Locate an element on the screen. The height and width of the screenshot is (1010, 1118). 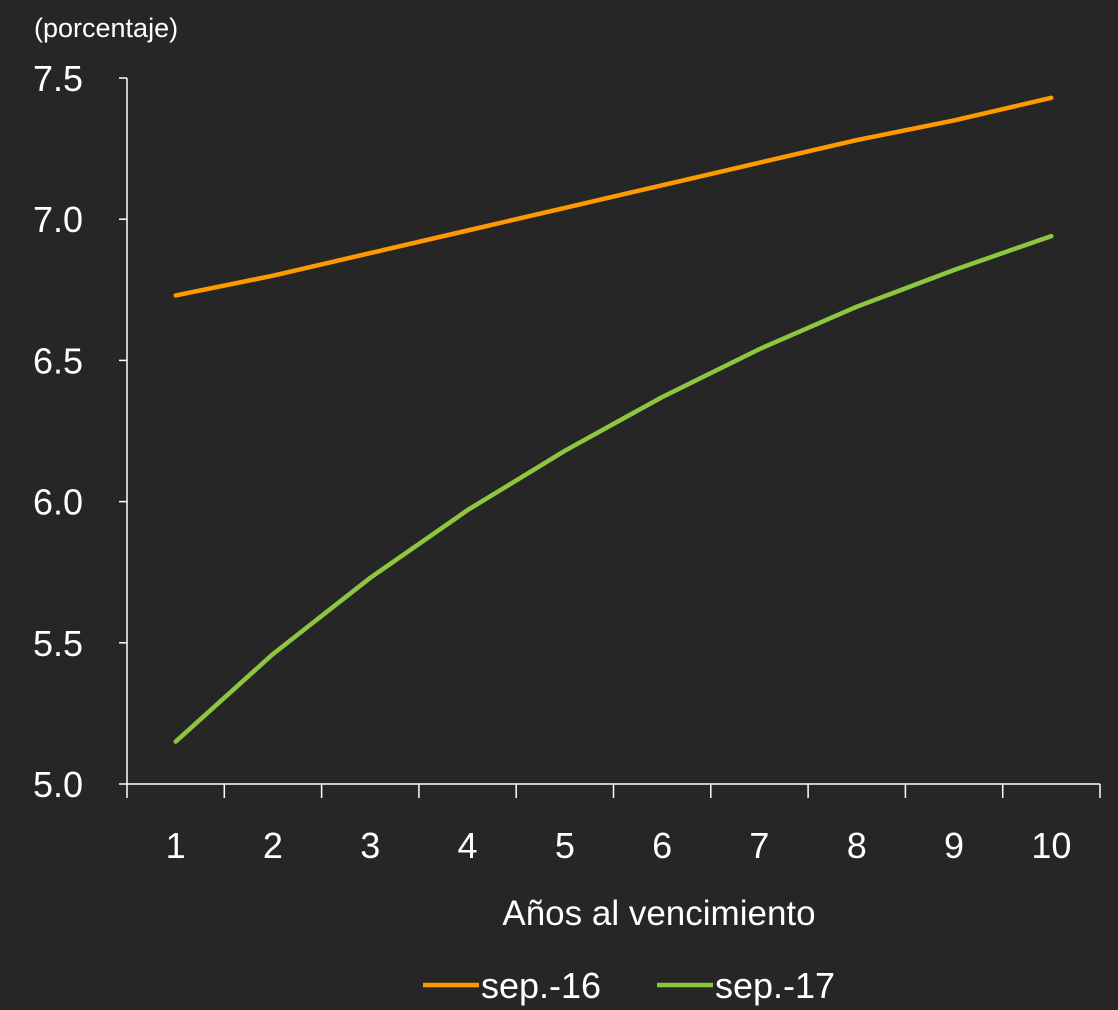
x-tick-label: 9 is located at coordinates (954, 845).